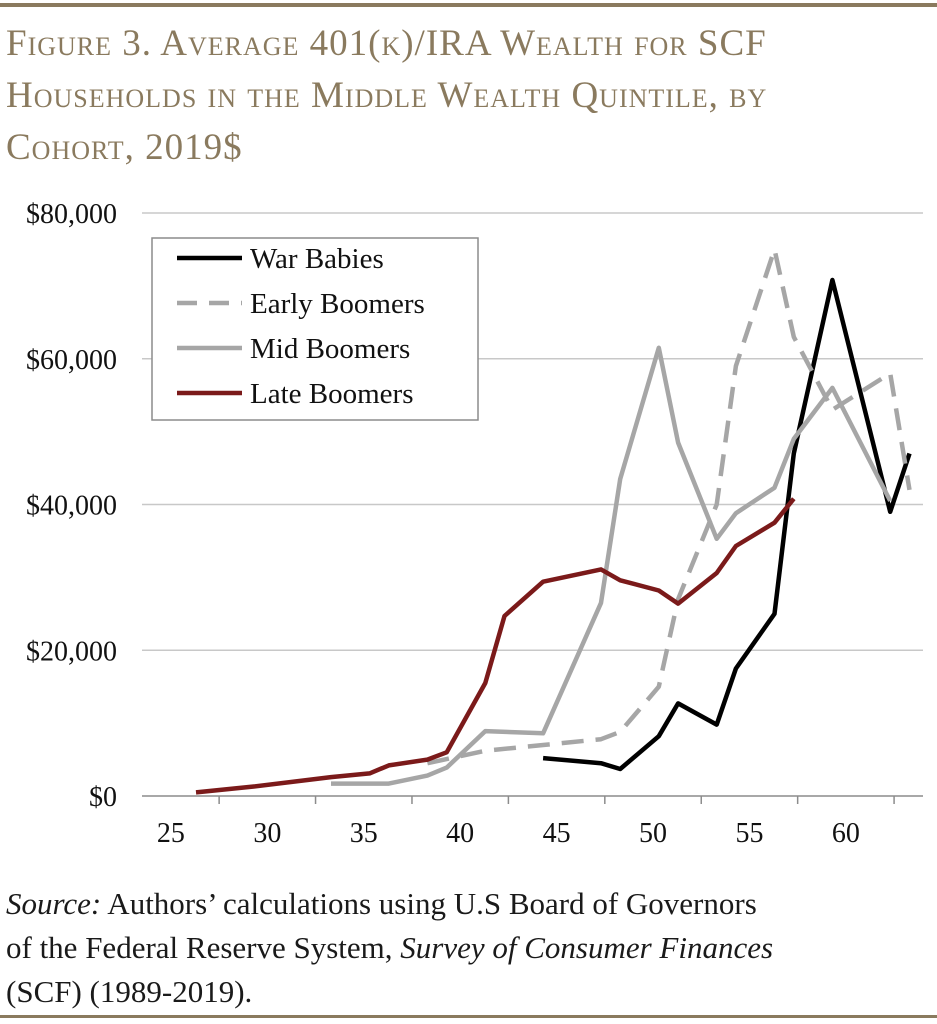  What do you see at coordinates (460, 833) in the screenshot?
I see `x-tick-label: 40` at bounding box center [460, 833].